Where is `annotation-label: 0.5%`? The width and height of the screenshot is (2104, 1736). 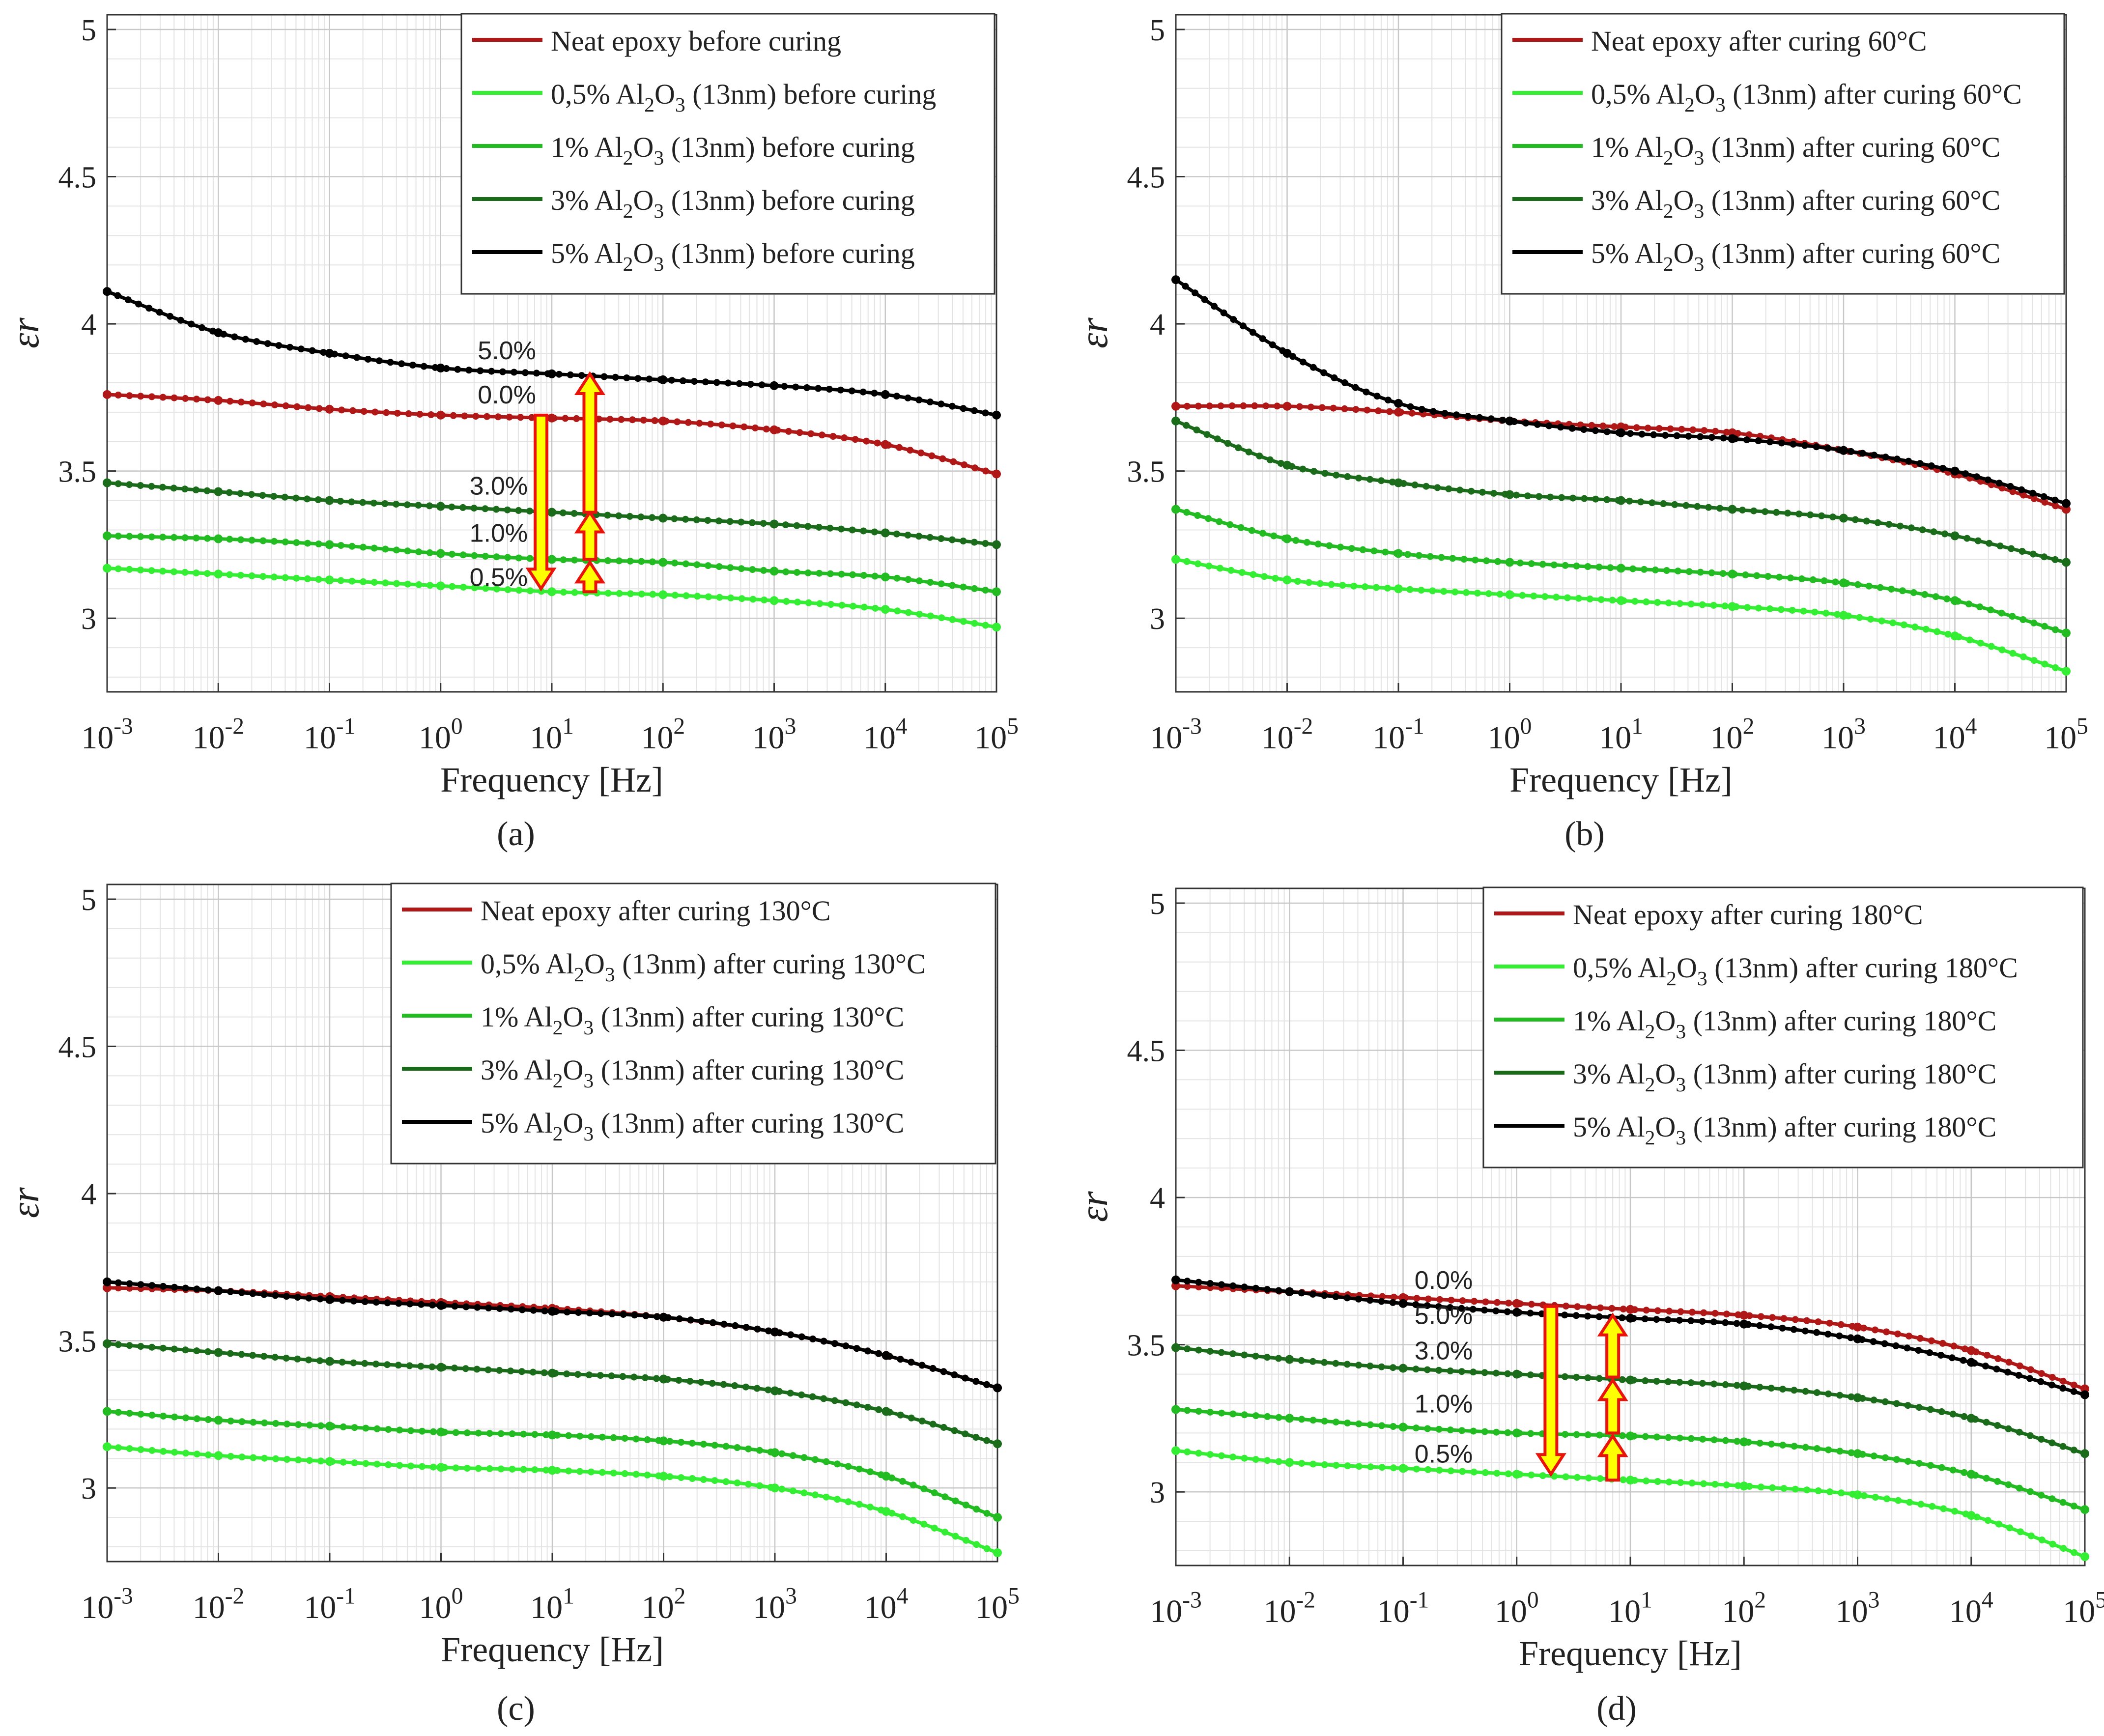 annotation-label: 0.5% is located at coordinates (499, 577).